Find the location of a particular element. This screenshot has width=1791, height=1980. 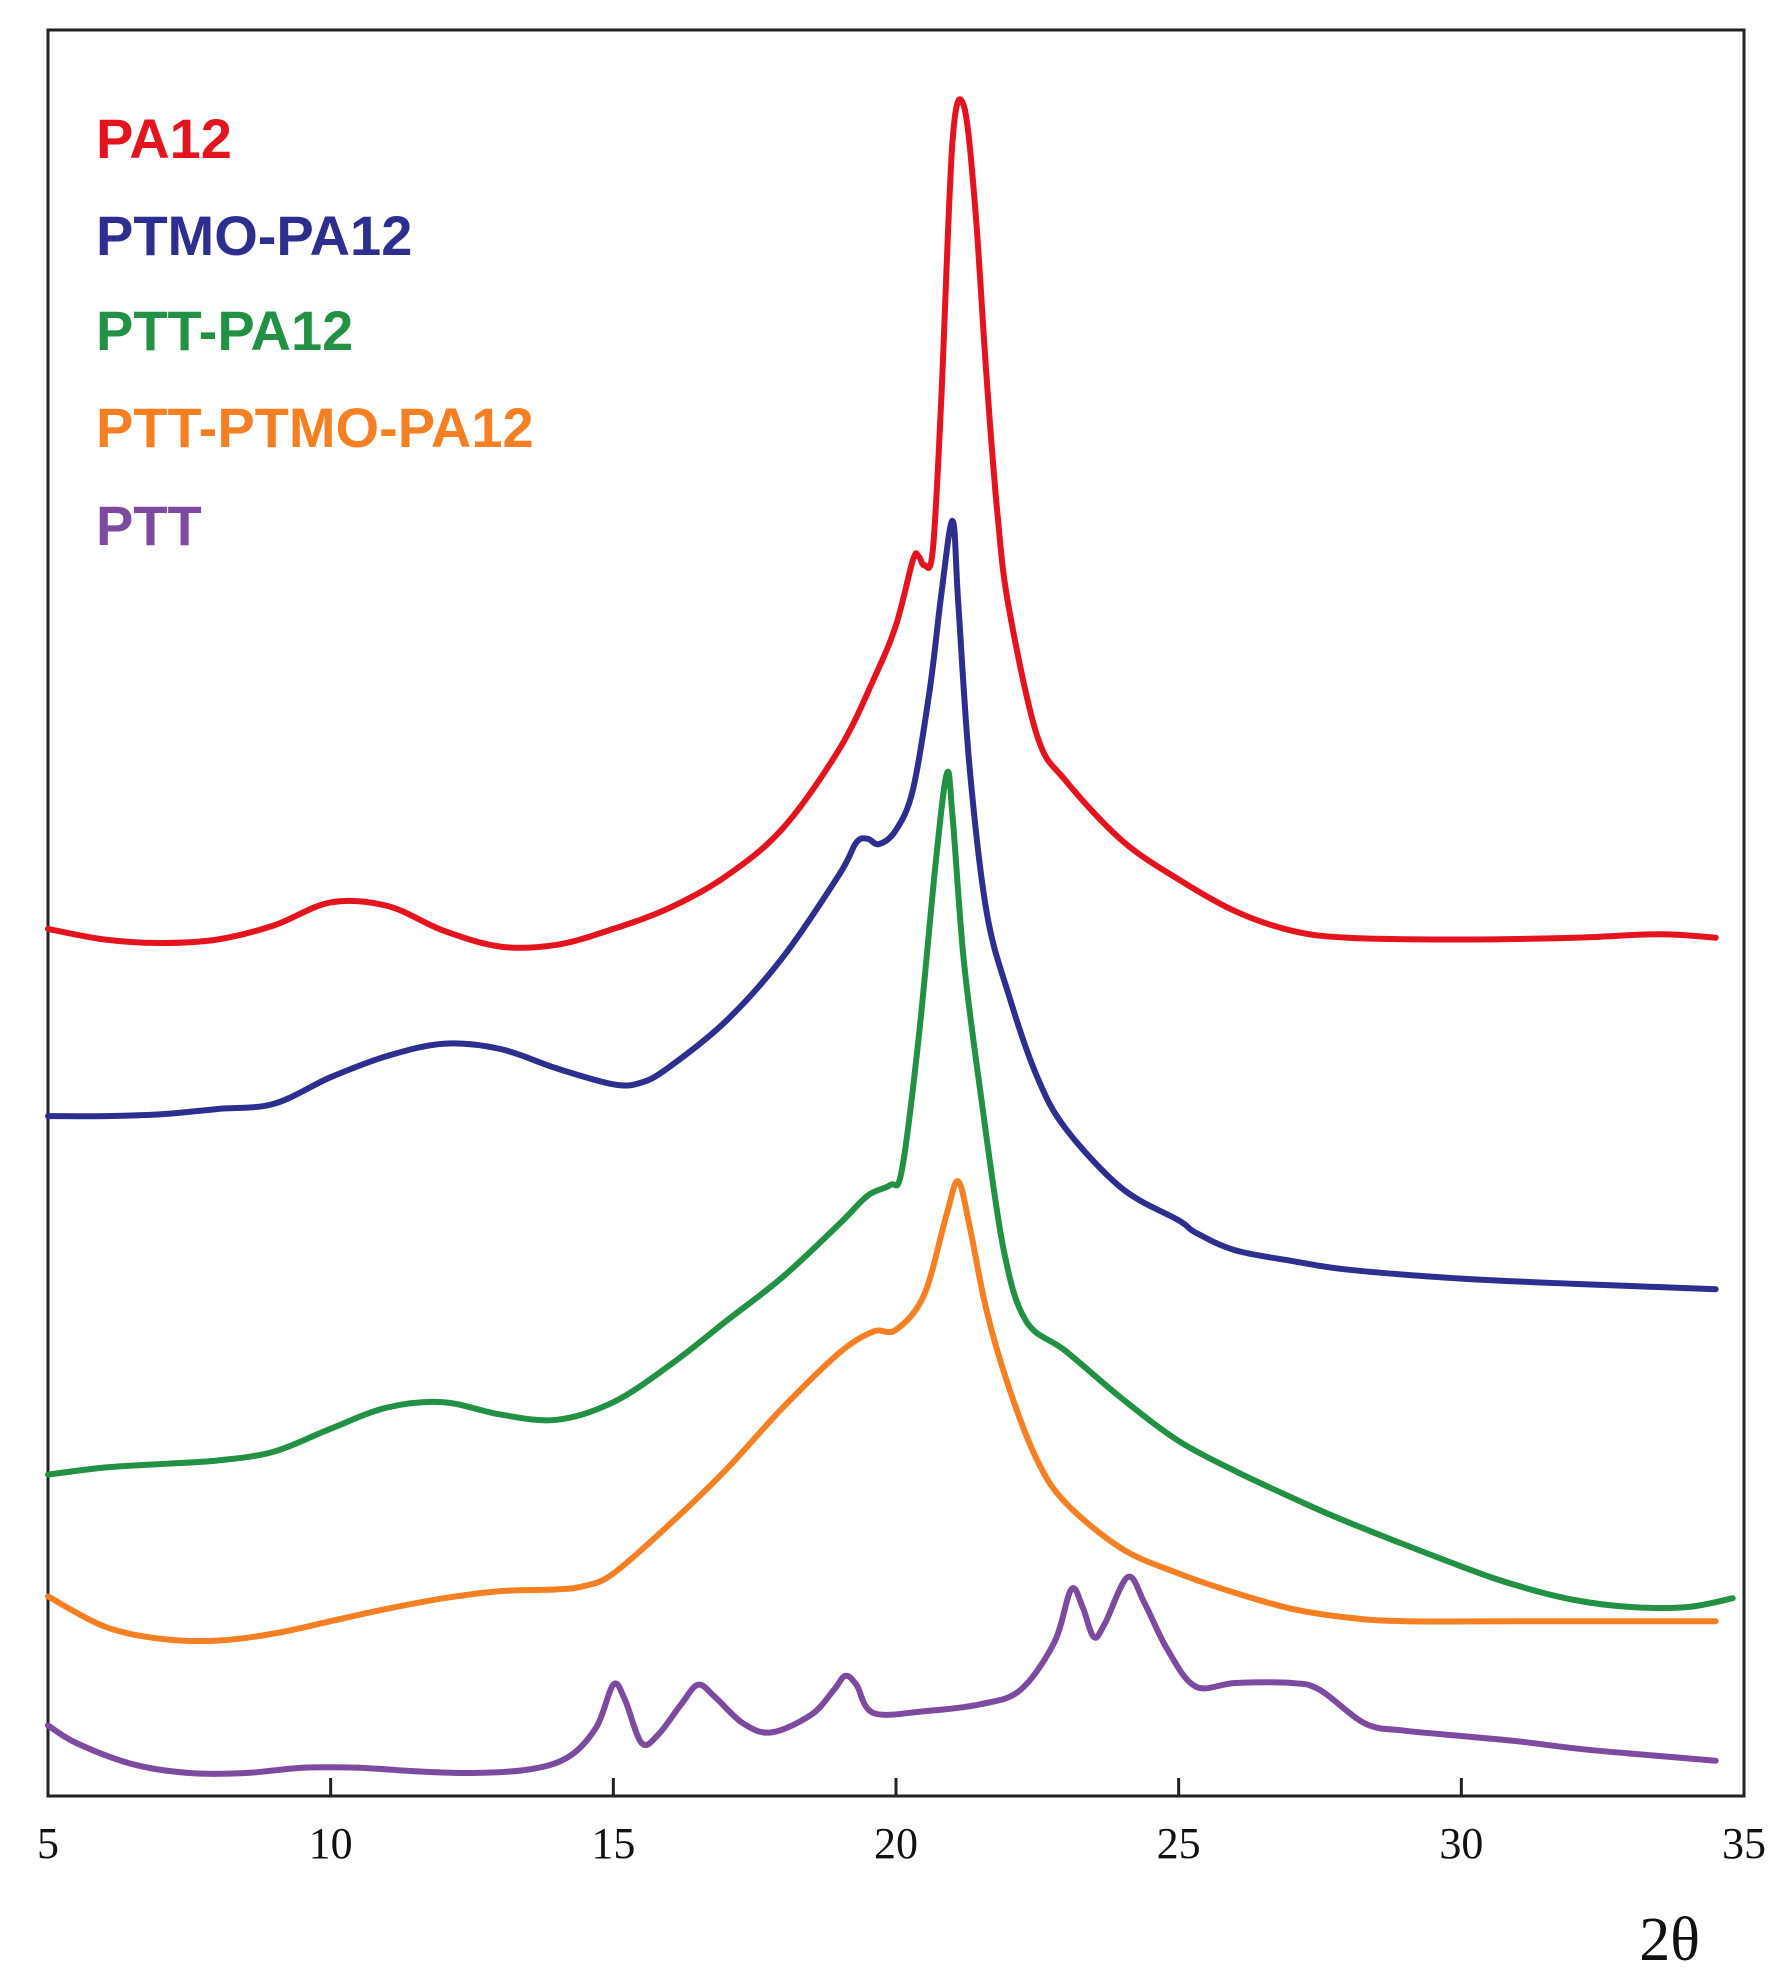

x-tick-label: 35 is located at coordinates (1744, 1843).